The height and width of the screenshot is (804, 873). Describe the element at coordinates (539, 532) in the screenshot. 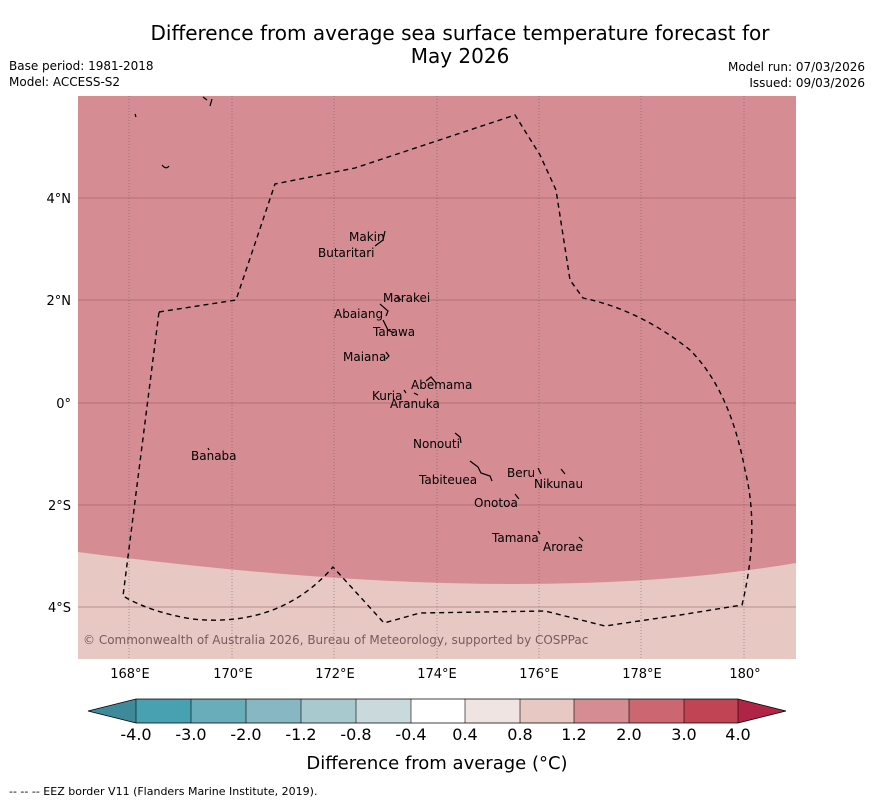

I see `island-shape-tamana` at that location.